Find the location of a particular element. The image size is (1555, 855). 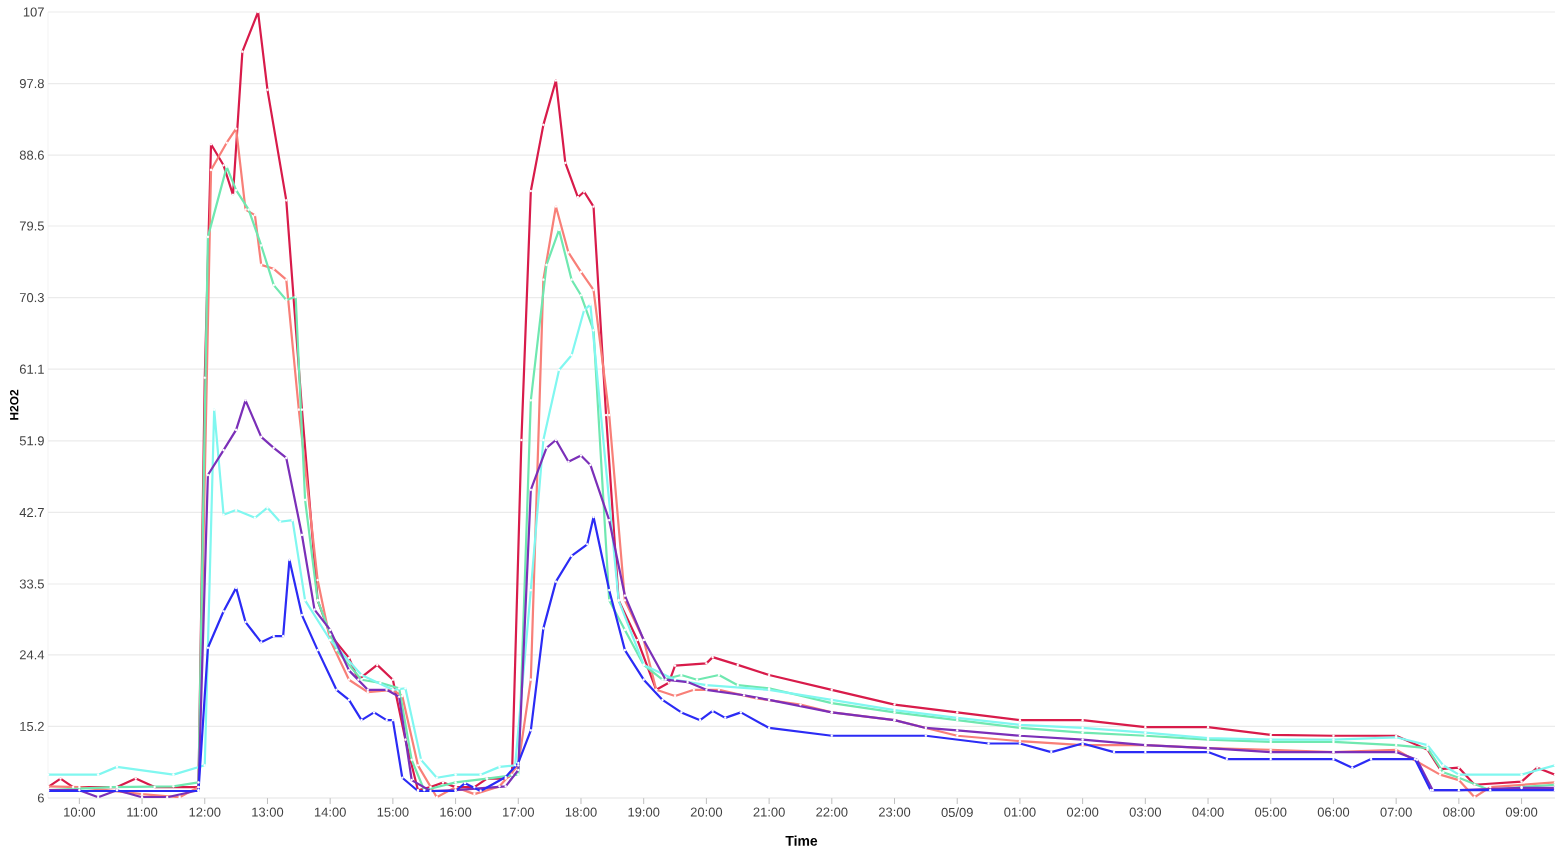

x-tick-label: 21:00 is located at coordinates (769, 812).